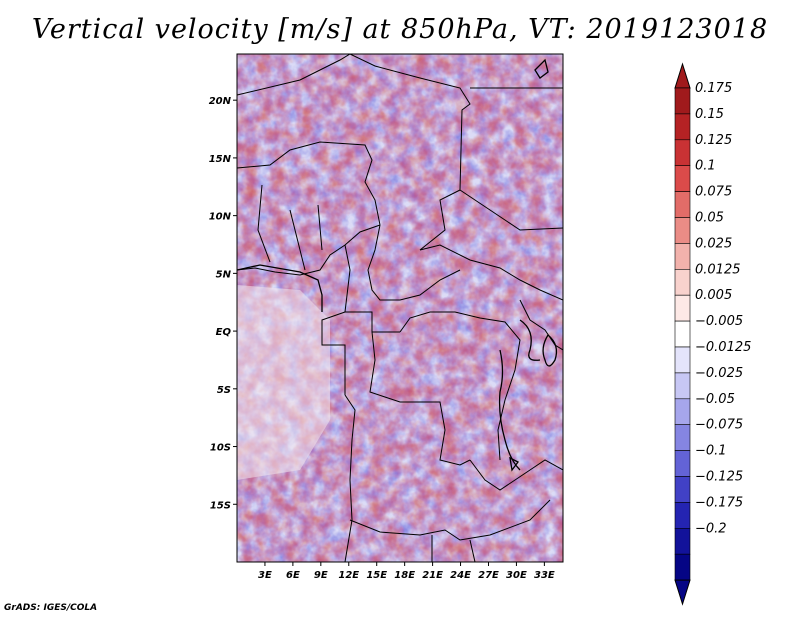  I want to click on x-tick-label: 30E, so click(516, 575).